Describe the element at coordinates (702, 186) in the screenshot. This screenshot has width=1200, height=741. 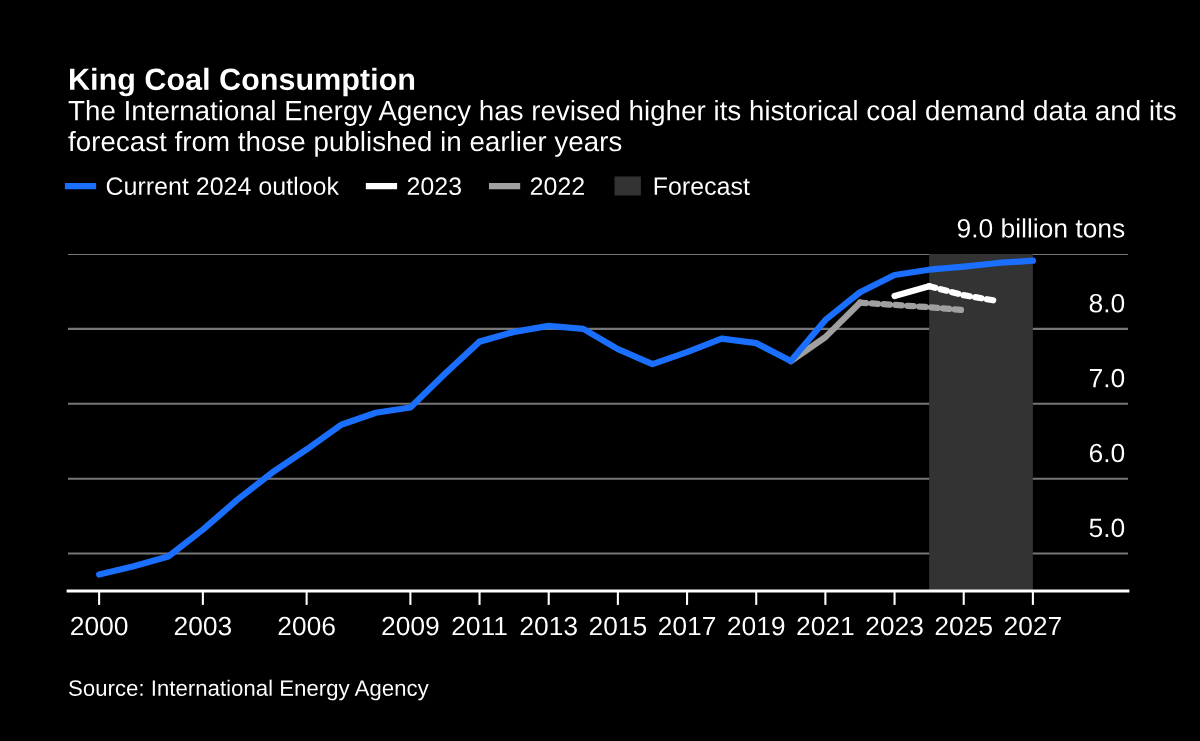
I see `legend-label: Forecast` at that location.